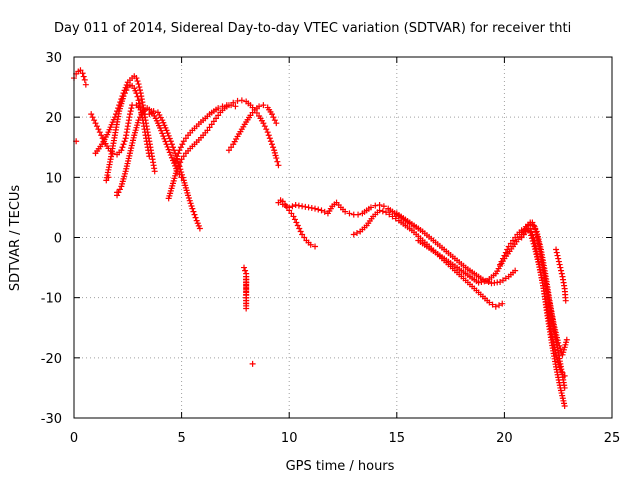 Image resolution: width=640 pixels, height=485 pixels. What do you see at coordinates (53, 58) in the screenshot?
I see `y-tick-label: 30` at bounding box center [53, 58].